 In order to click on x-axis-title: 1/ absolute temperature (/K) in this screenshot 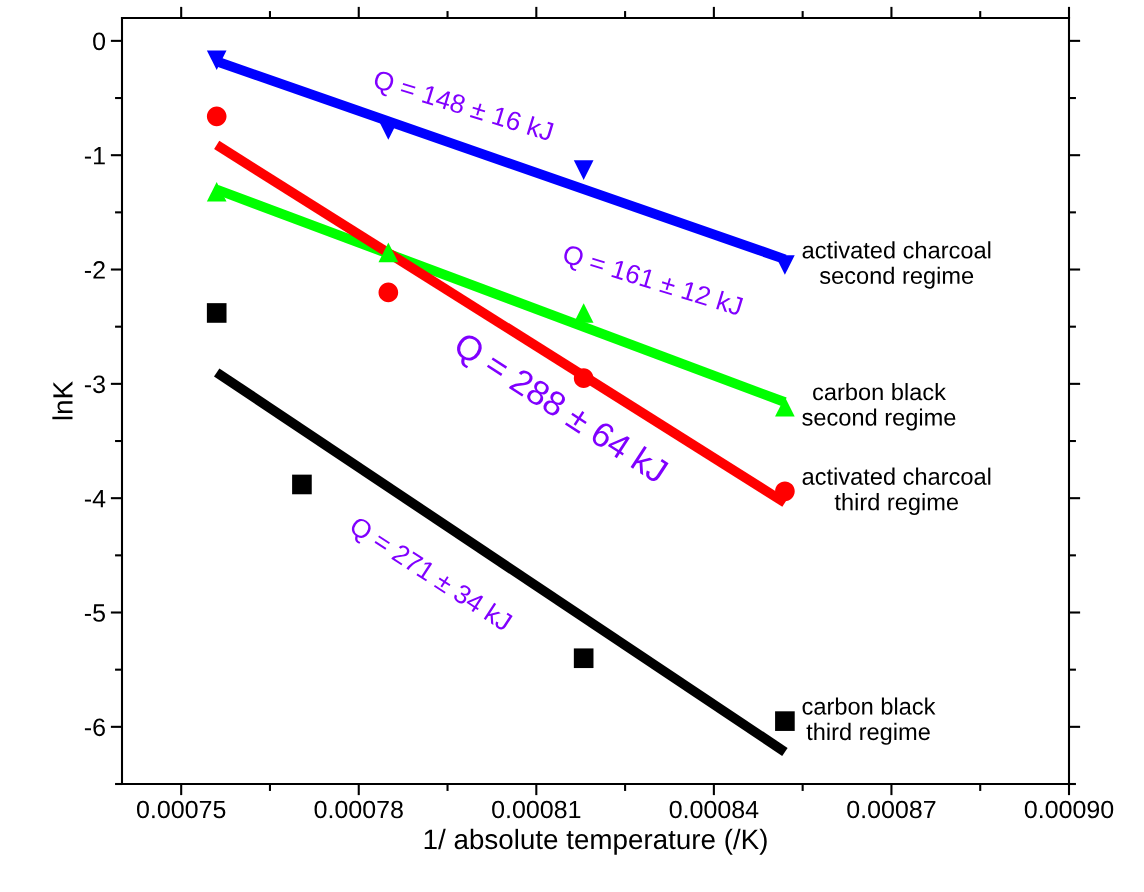, I will do `click(595, 841)`.